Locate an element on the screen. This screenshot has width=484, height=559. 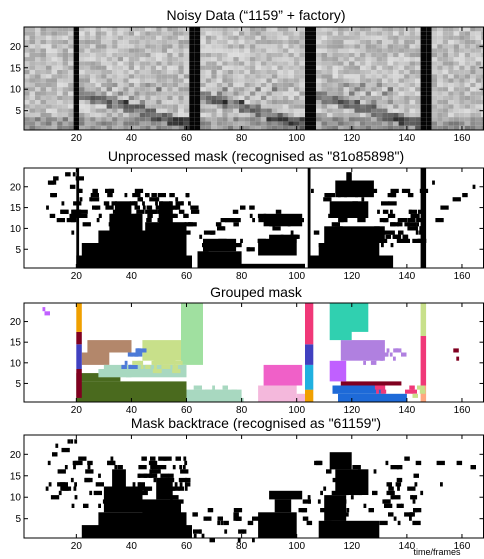
x-tick-label: 20 is located at coordinates (77, 138).